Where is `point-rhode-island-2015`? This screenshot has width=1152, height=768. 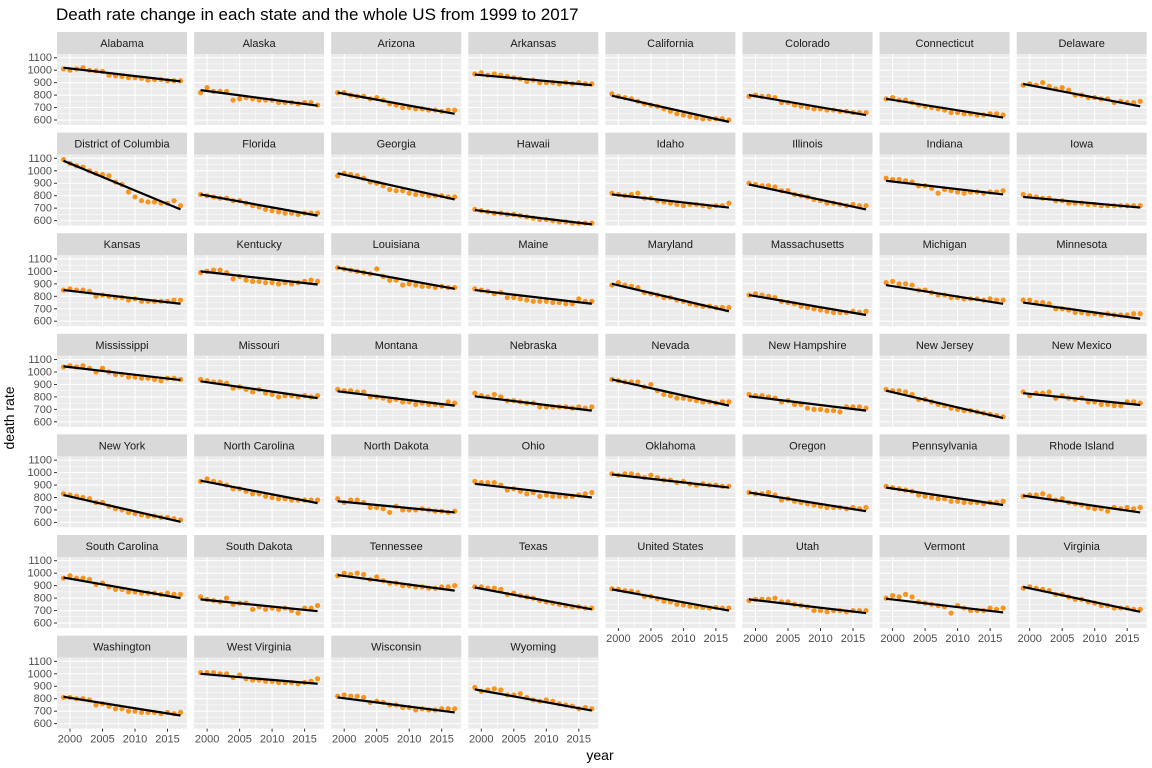 point-rhode-island-2015 is located at coordinates (1127, 507).